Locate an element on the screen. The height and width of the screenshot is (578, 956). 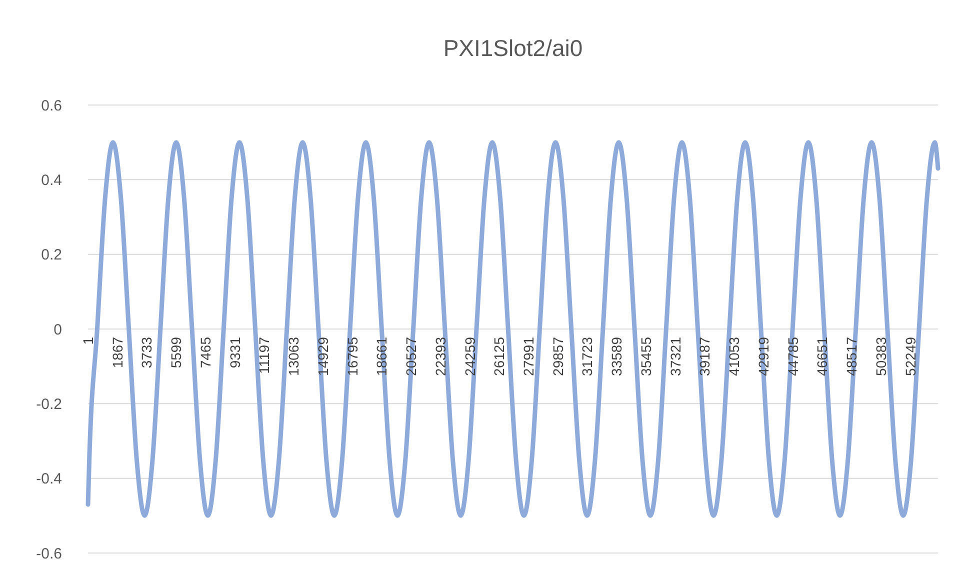
x-tick-label: 20527 is located at coordinates (411, 356).